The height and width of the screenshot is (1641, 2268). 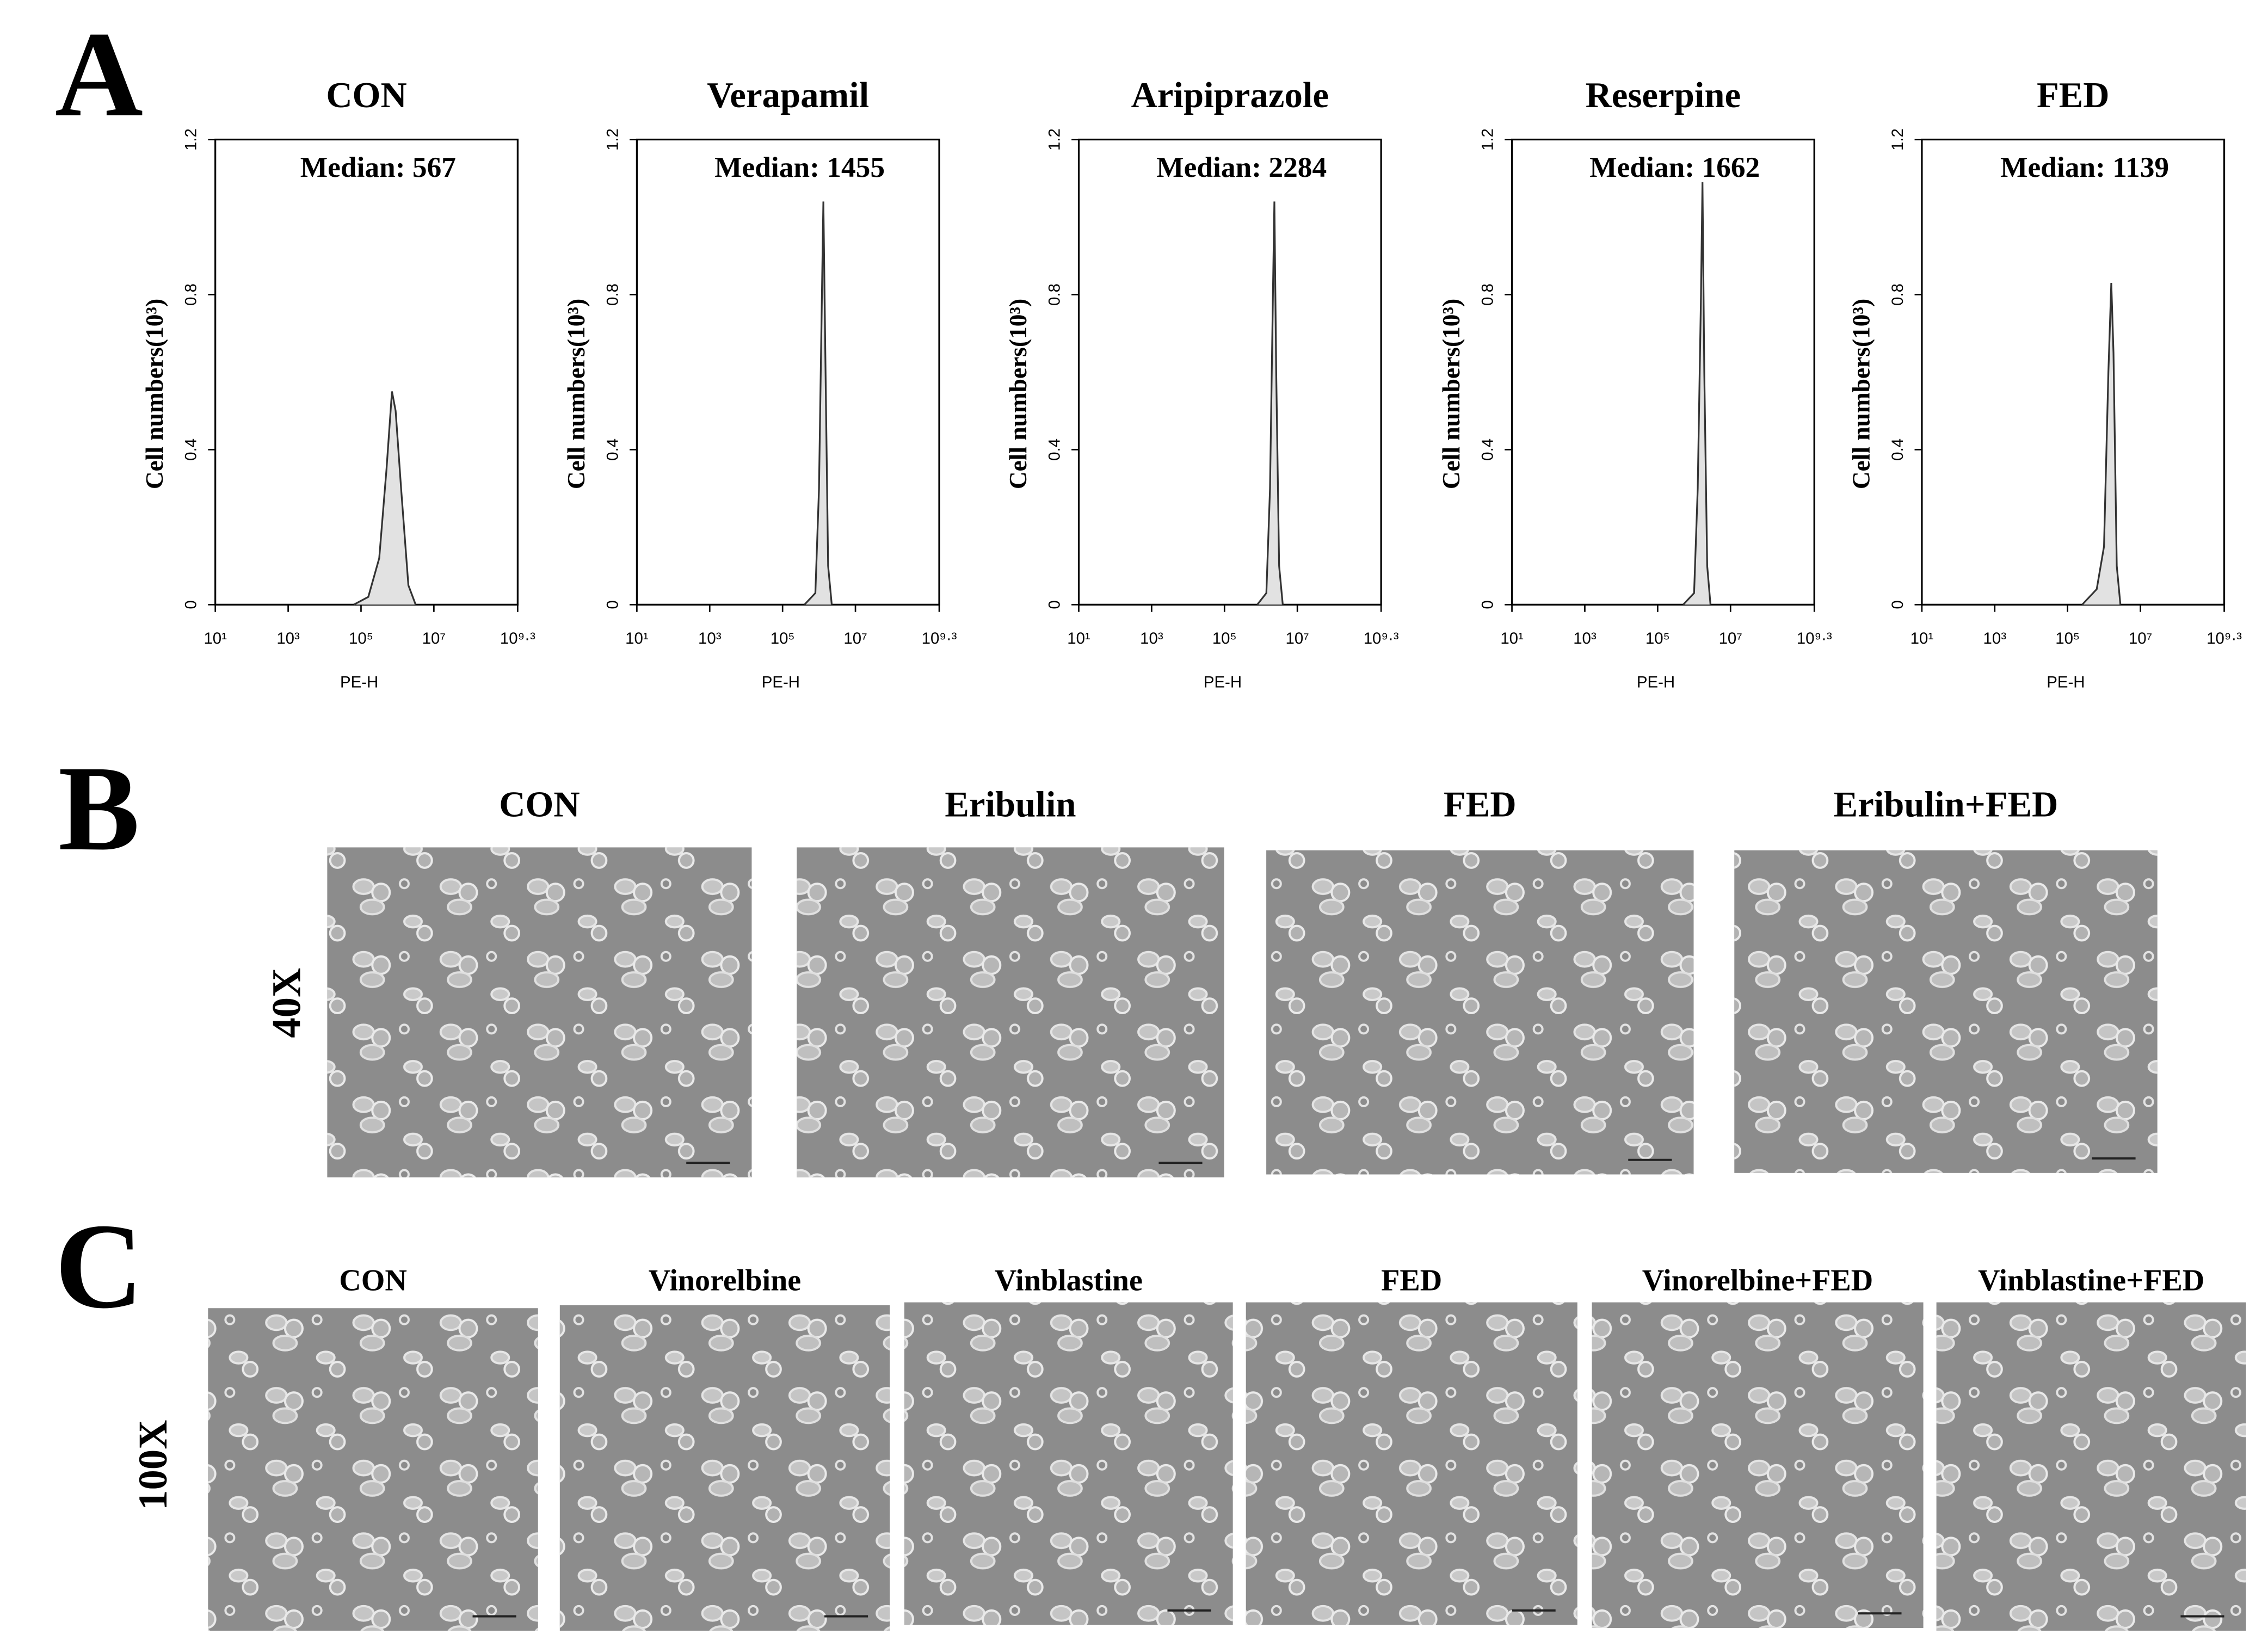 I want to click on image-title: Eribulin+FED, so click(x=1946, y=805).